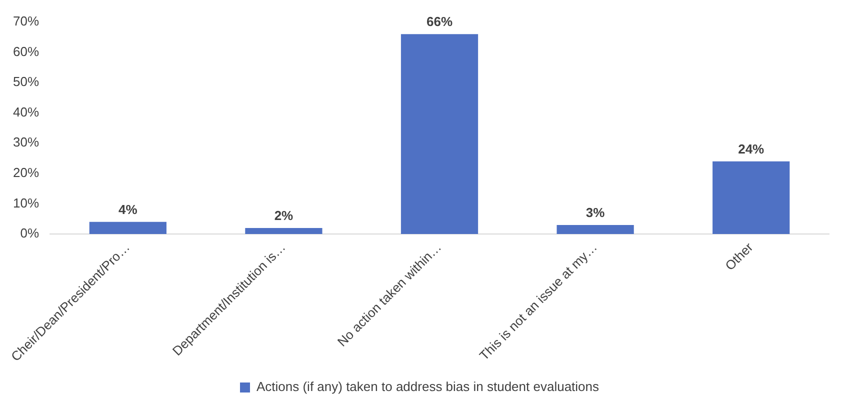 Image resolution: width=849 pixels, height=409 pixels. I want to click on data-label: 24%, so click(751, 148).